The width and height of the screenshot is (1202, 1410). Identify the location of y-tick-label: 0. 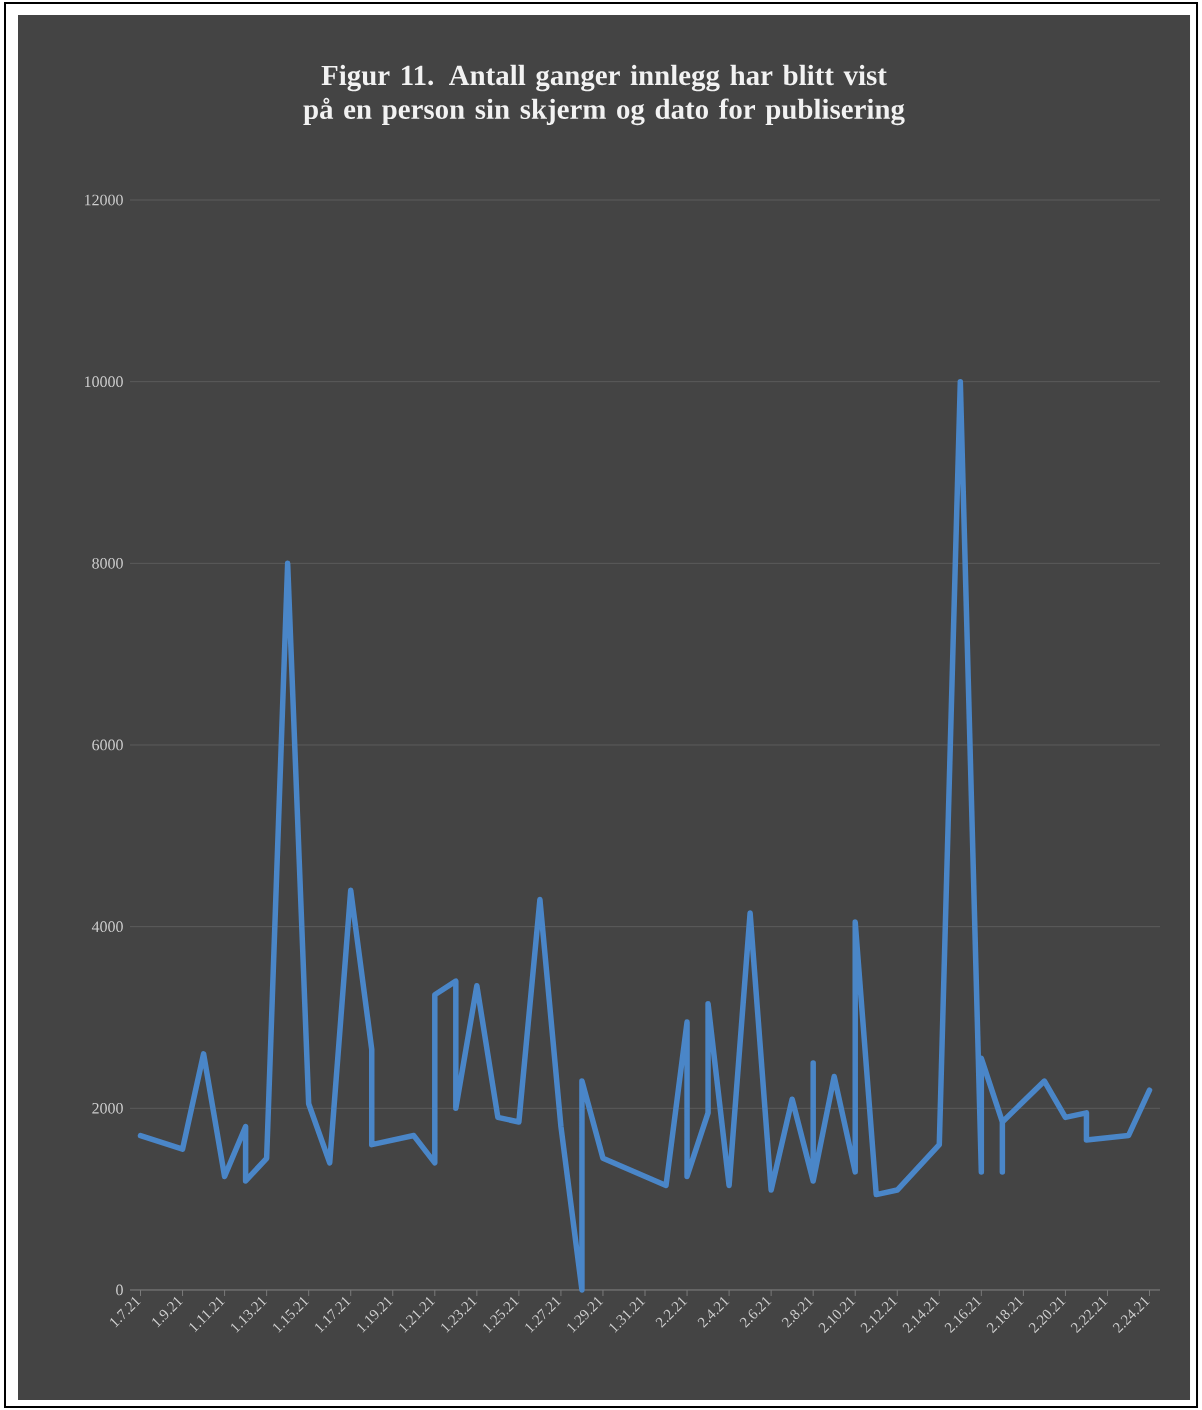
(119, 1290).